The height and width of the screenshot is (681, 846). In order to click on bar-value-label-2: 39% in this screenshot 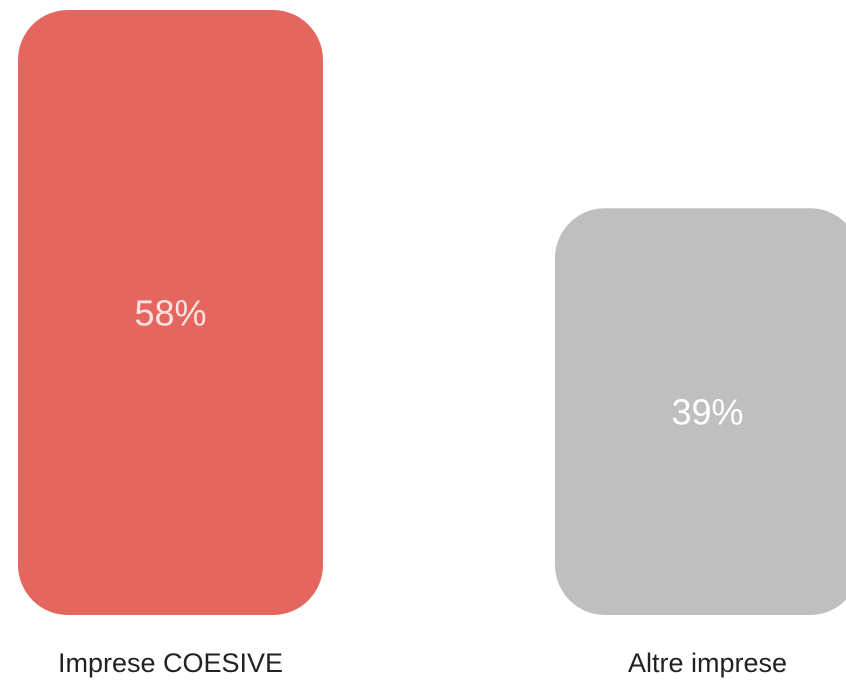, I will do `click(707, 412)`.